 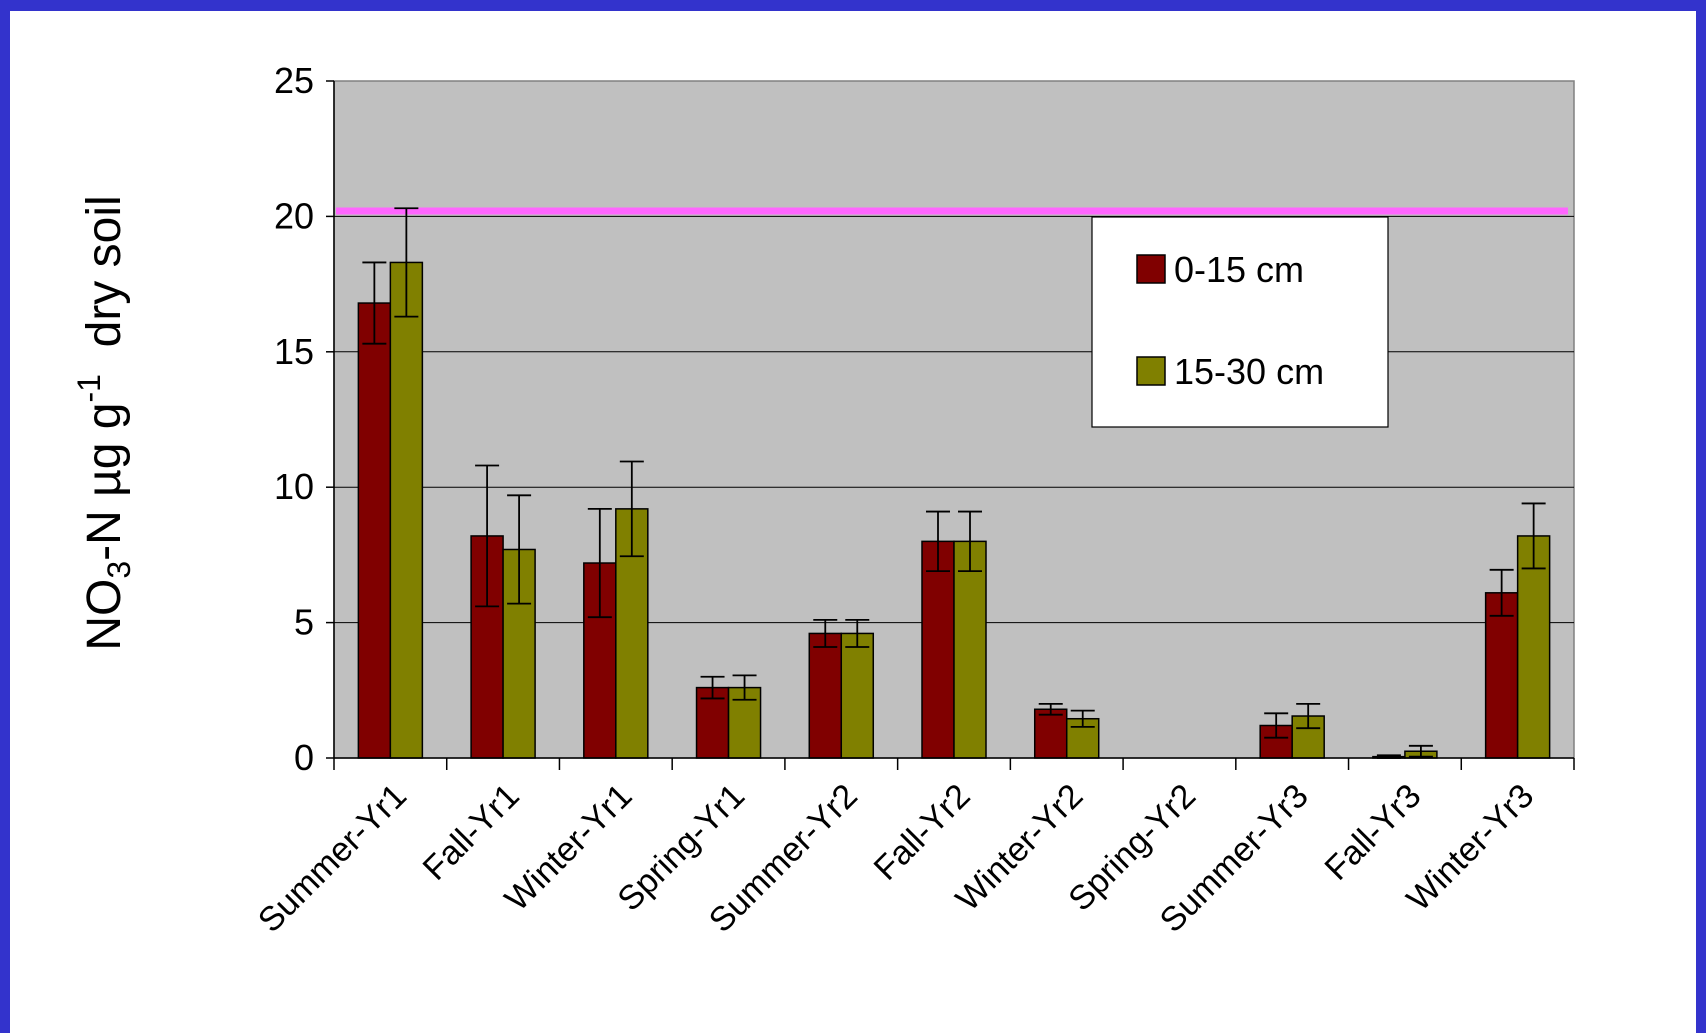 What do you see at coordinates (332, 858) in the screenshot?
I see `x-category-label: Summer-Yr1` at bounding box center [332, 858].